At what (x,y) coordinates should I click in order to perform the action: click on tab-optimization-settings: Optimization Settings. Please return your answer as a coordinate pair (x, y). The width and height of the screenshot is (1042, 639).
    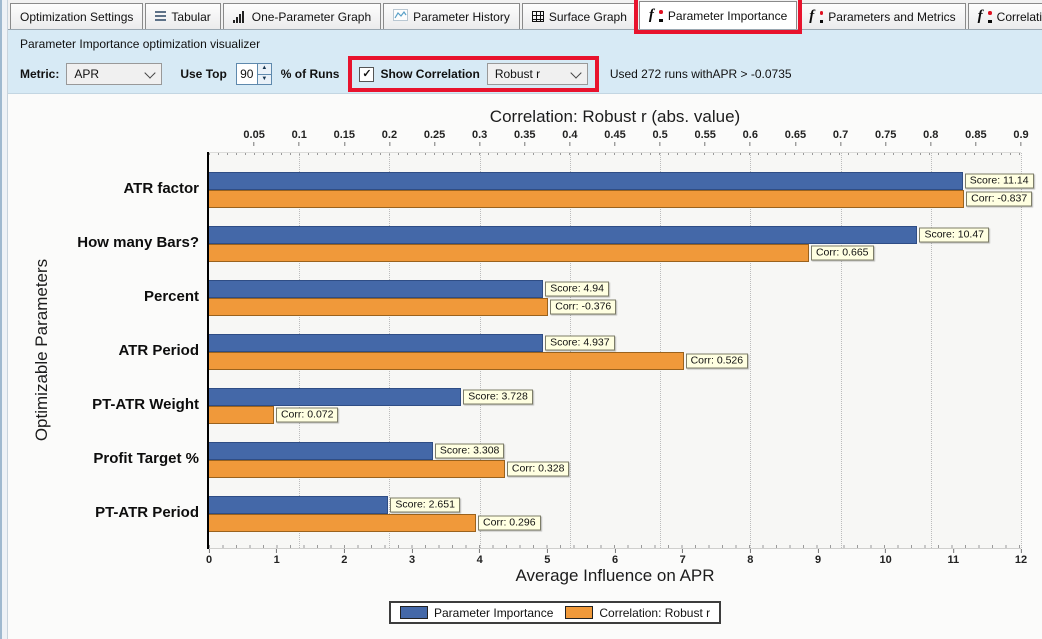
    Looking at the image, I should click on (77, 16).